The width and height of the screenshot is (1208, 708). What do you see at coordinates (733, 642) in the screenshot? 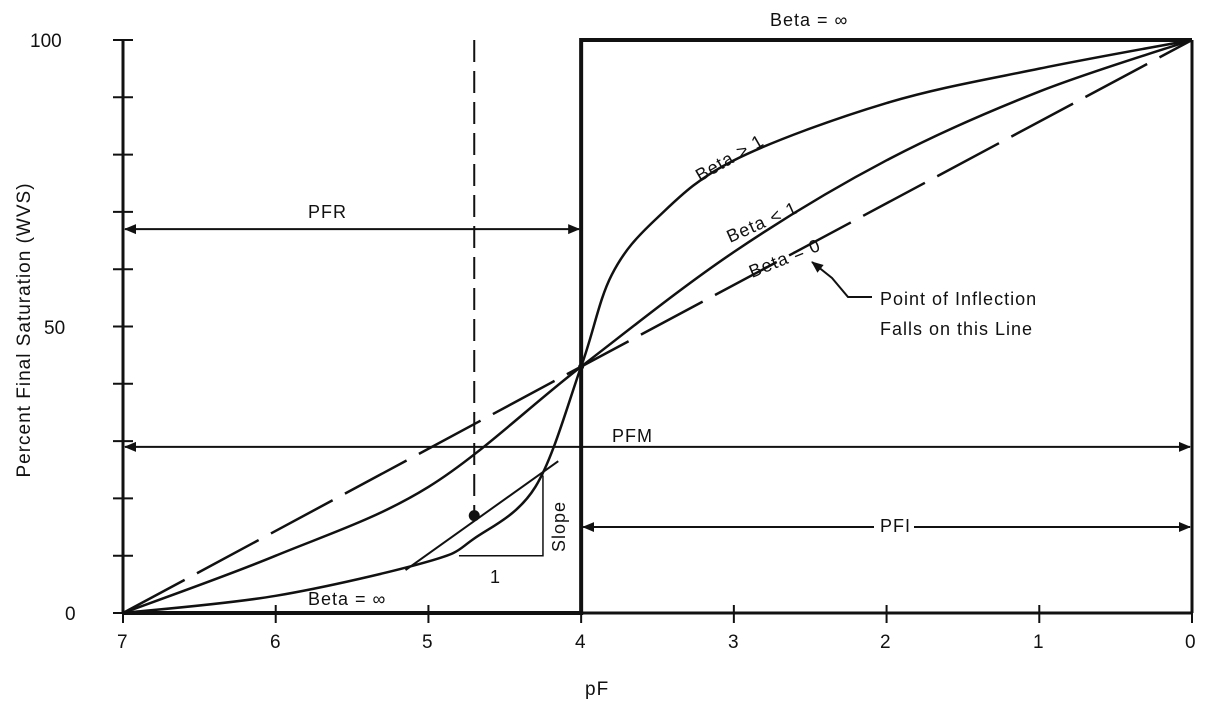
I see `x-tick-label: 3` at bounding box center [733, 642].